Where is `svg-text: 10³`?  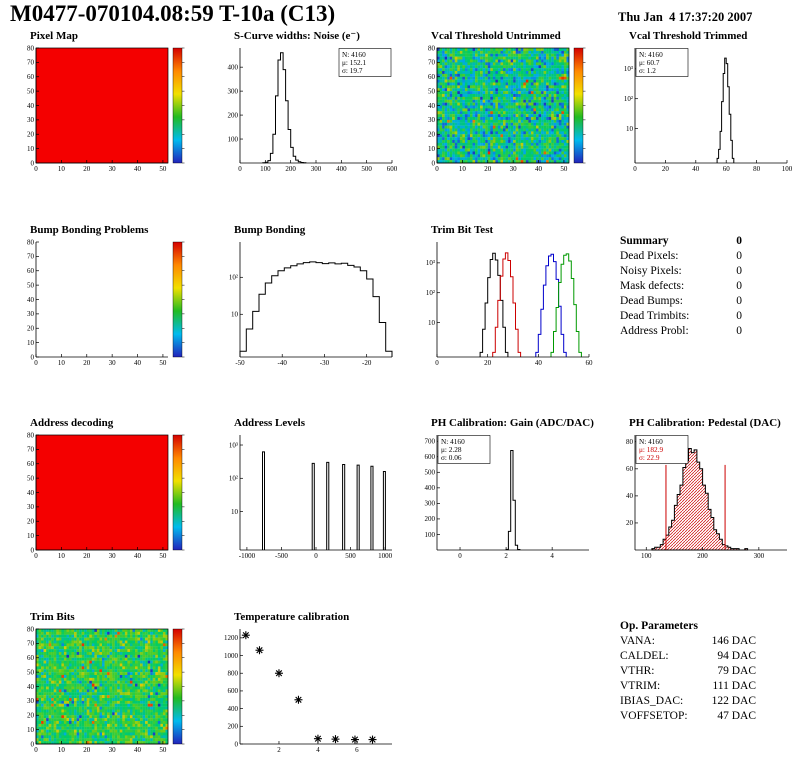
svg-text: 10³ is located at coordinates (233, 445).